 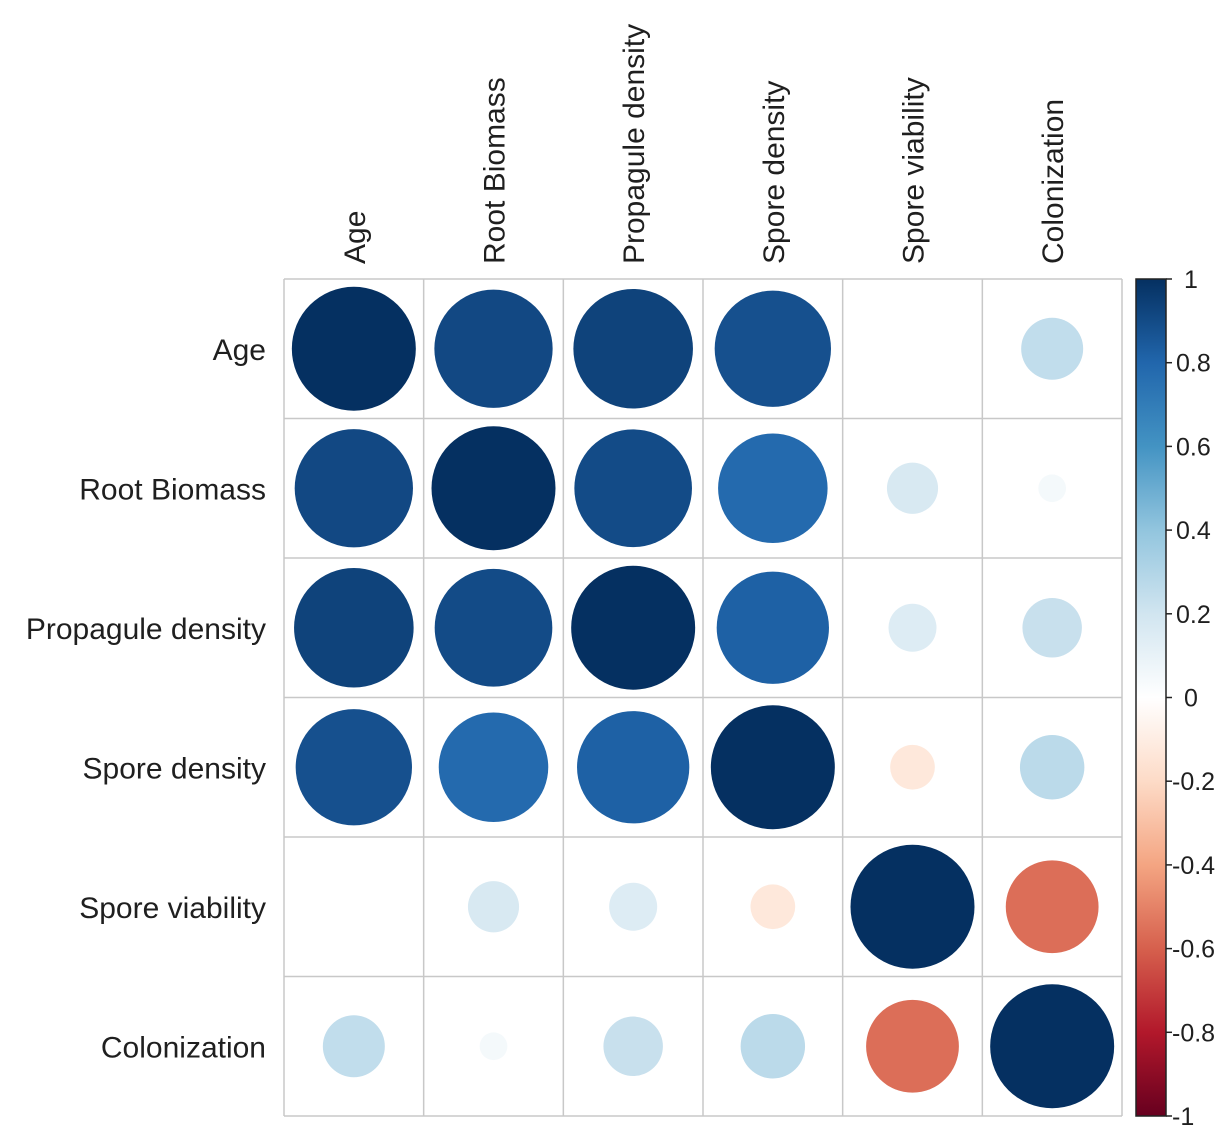 I want to click on colorbar-legend: 1 0.8 0.6 0.4 0.2 0 -0.2 -0.4 -0.6 -0.8 -1, so click(x=1175, y=698).